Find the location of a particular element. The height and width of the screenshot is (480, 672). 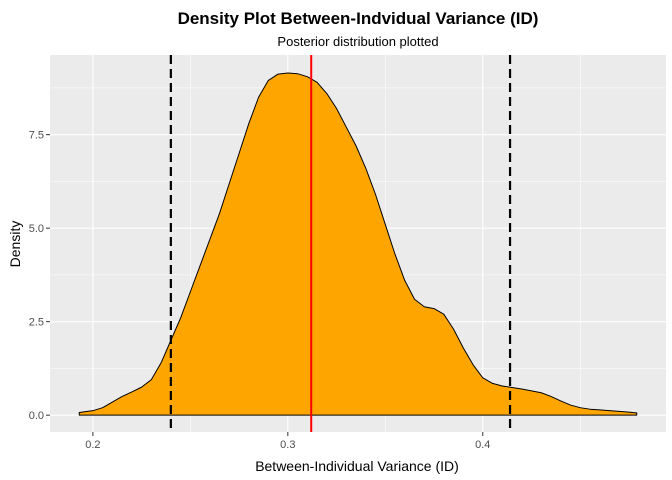

y-axis-title: Density is located at coordinates (15, 244).